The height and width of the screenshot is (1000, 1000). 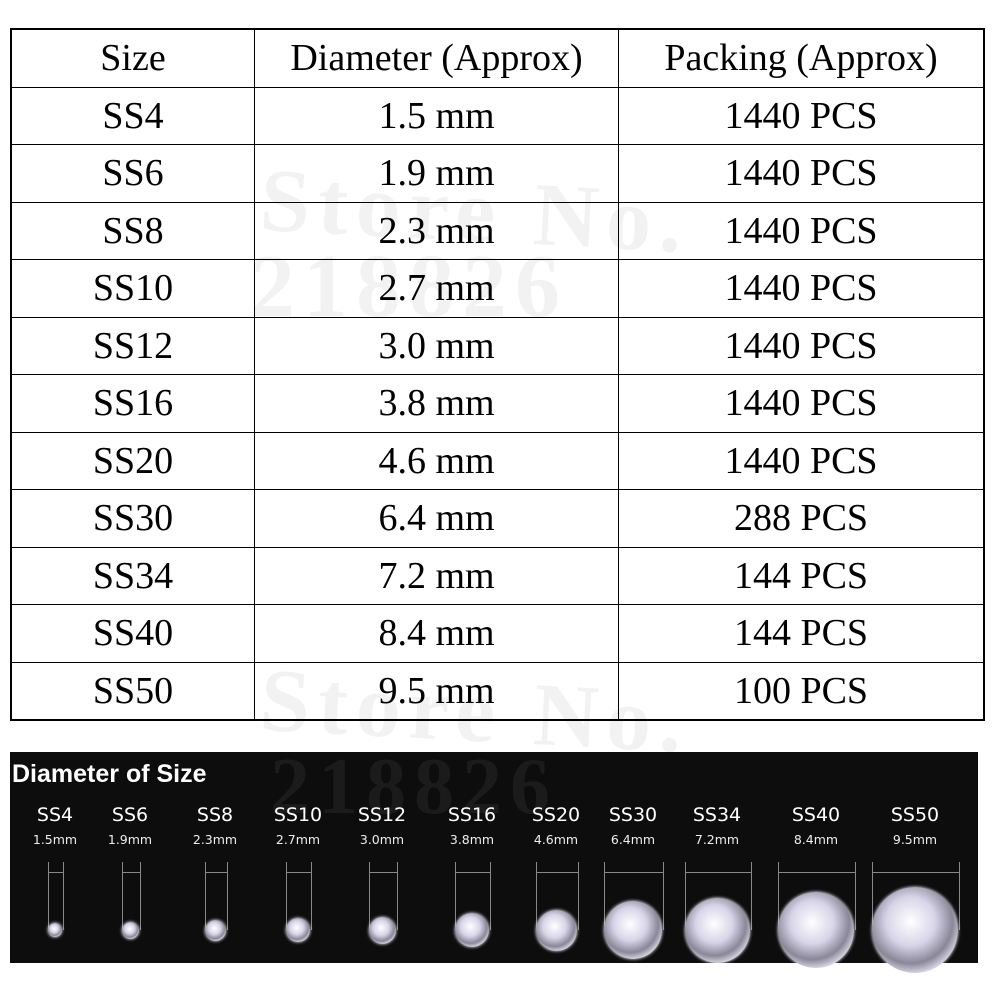 I want to click on size-item: SS16 3.8mm, so click(x=472, y=825).